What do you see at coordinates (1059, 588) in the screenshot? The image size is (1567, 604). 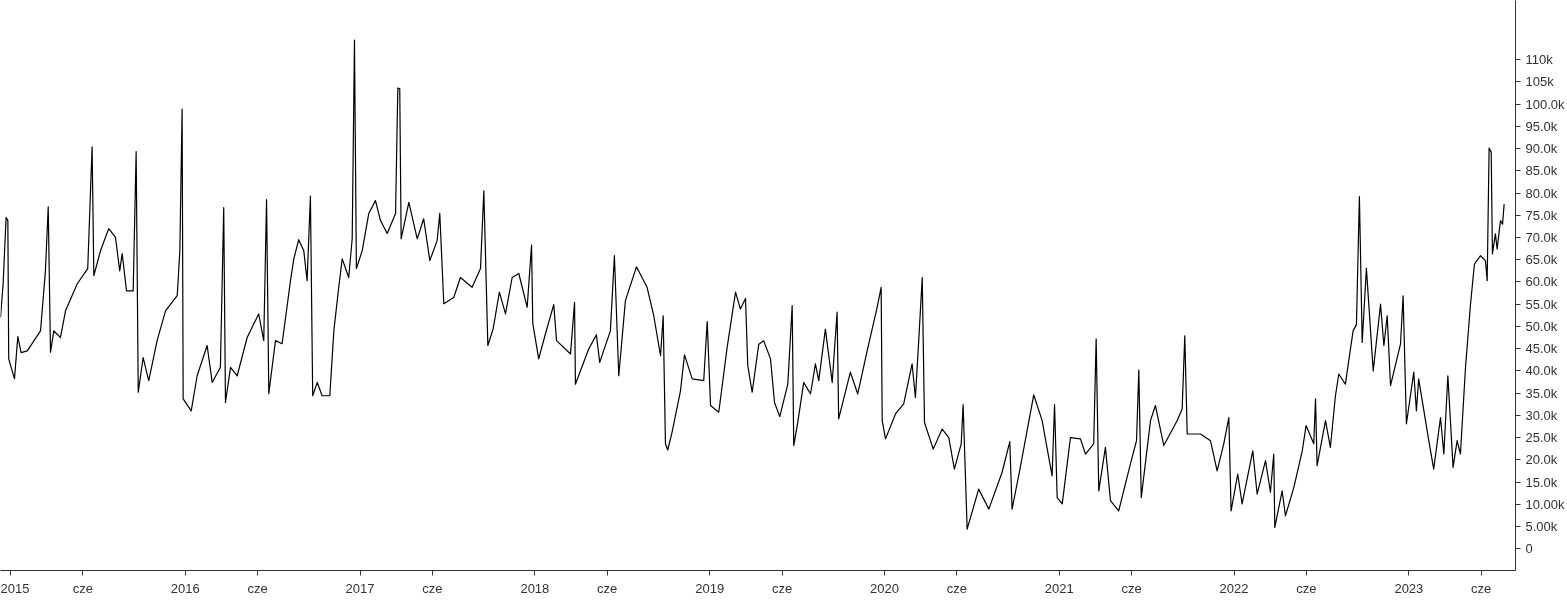 I see `x-tick-label: 2021` at bounding box center [1059, 588].